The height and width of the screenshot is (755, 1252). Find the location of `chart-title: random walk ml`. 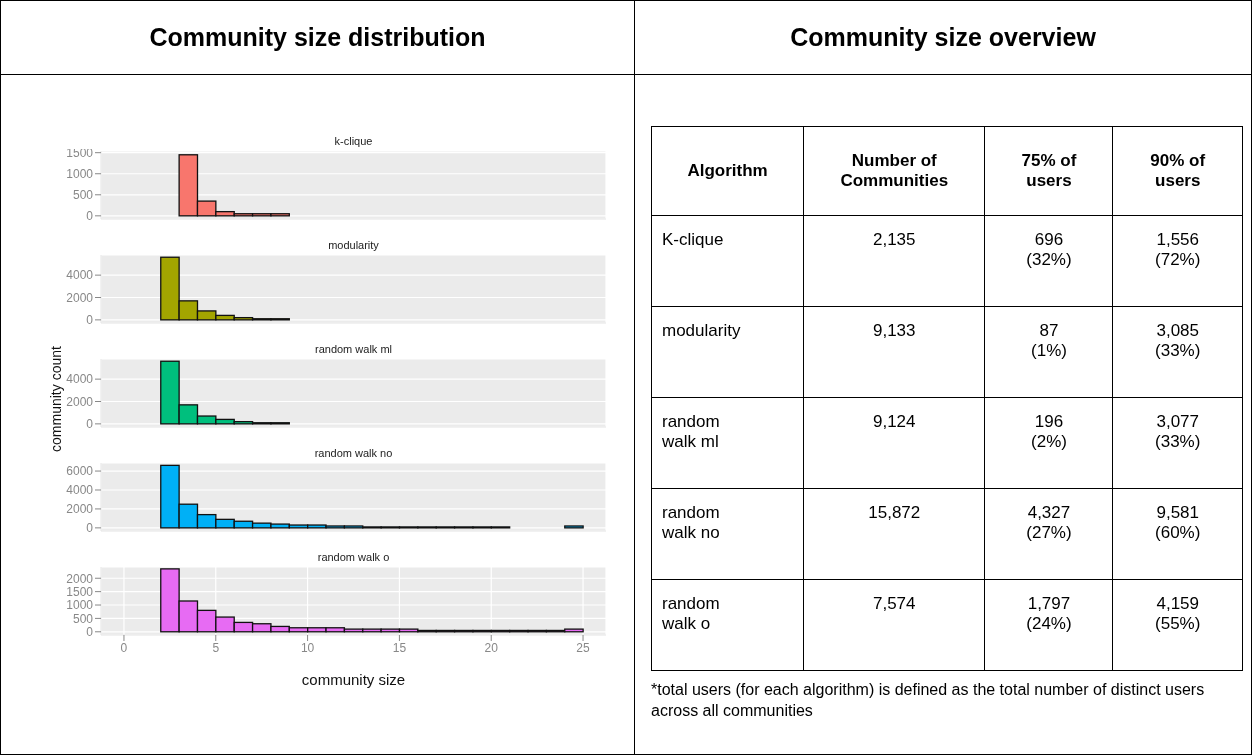

chart-title: random walk ml is located at coordinates (353, 349).